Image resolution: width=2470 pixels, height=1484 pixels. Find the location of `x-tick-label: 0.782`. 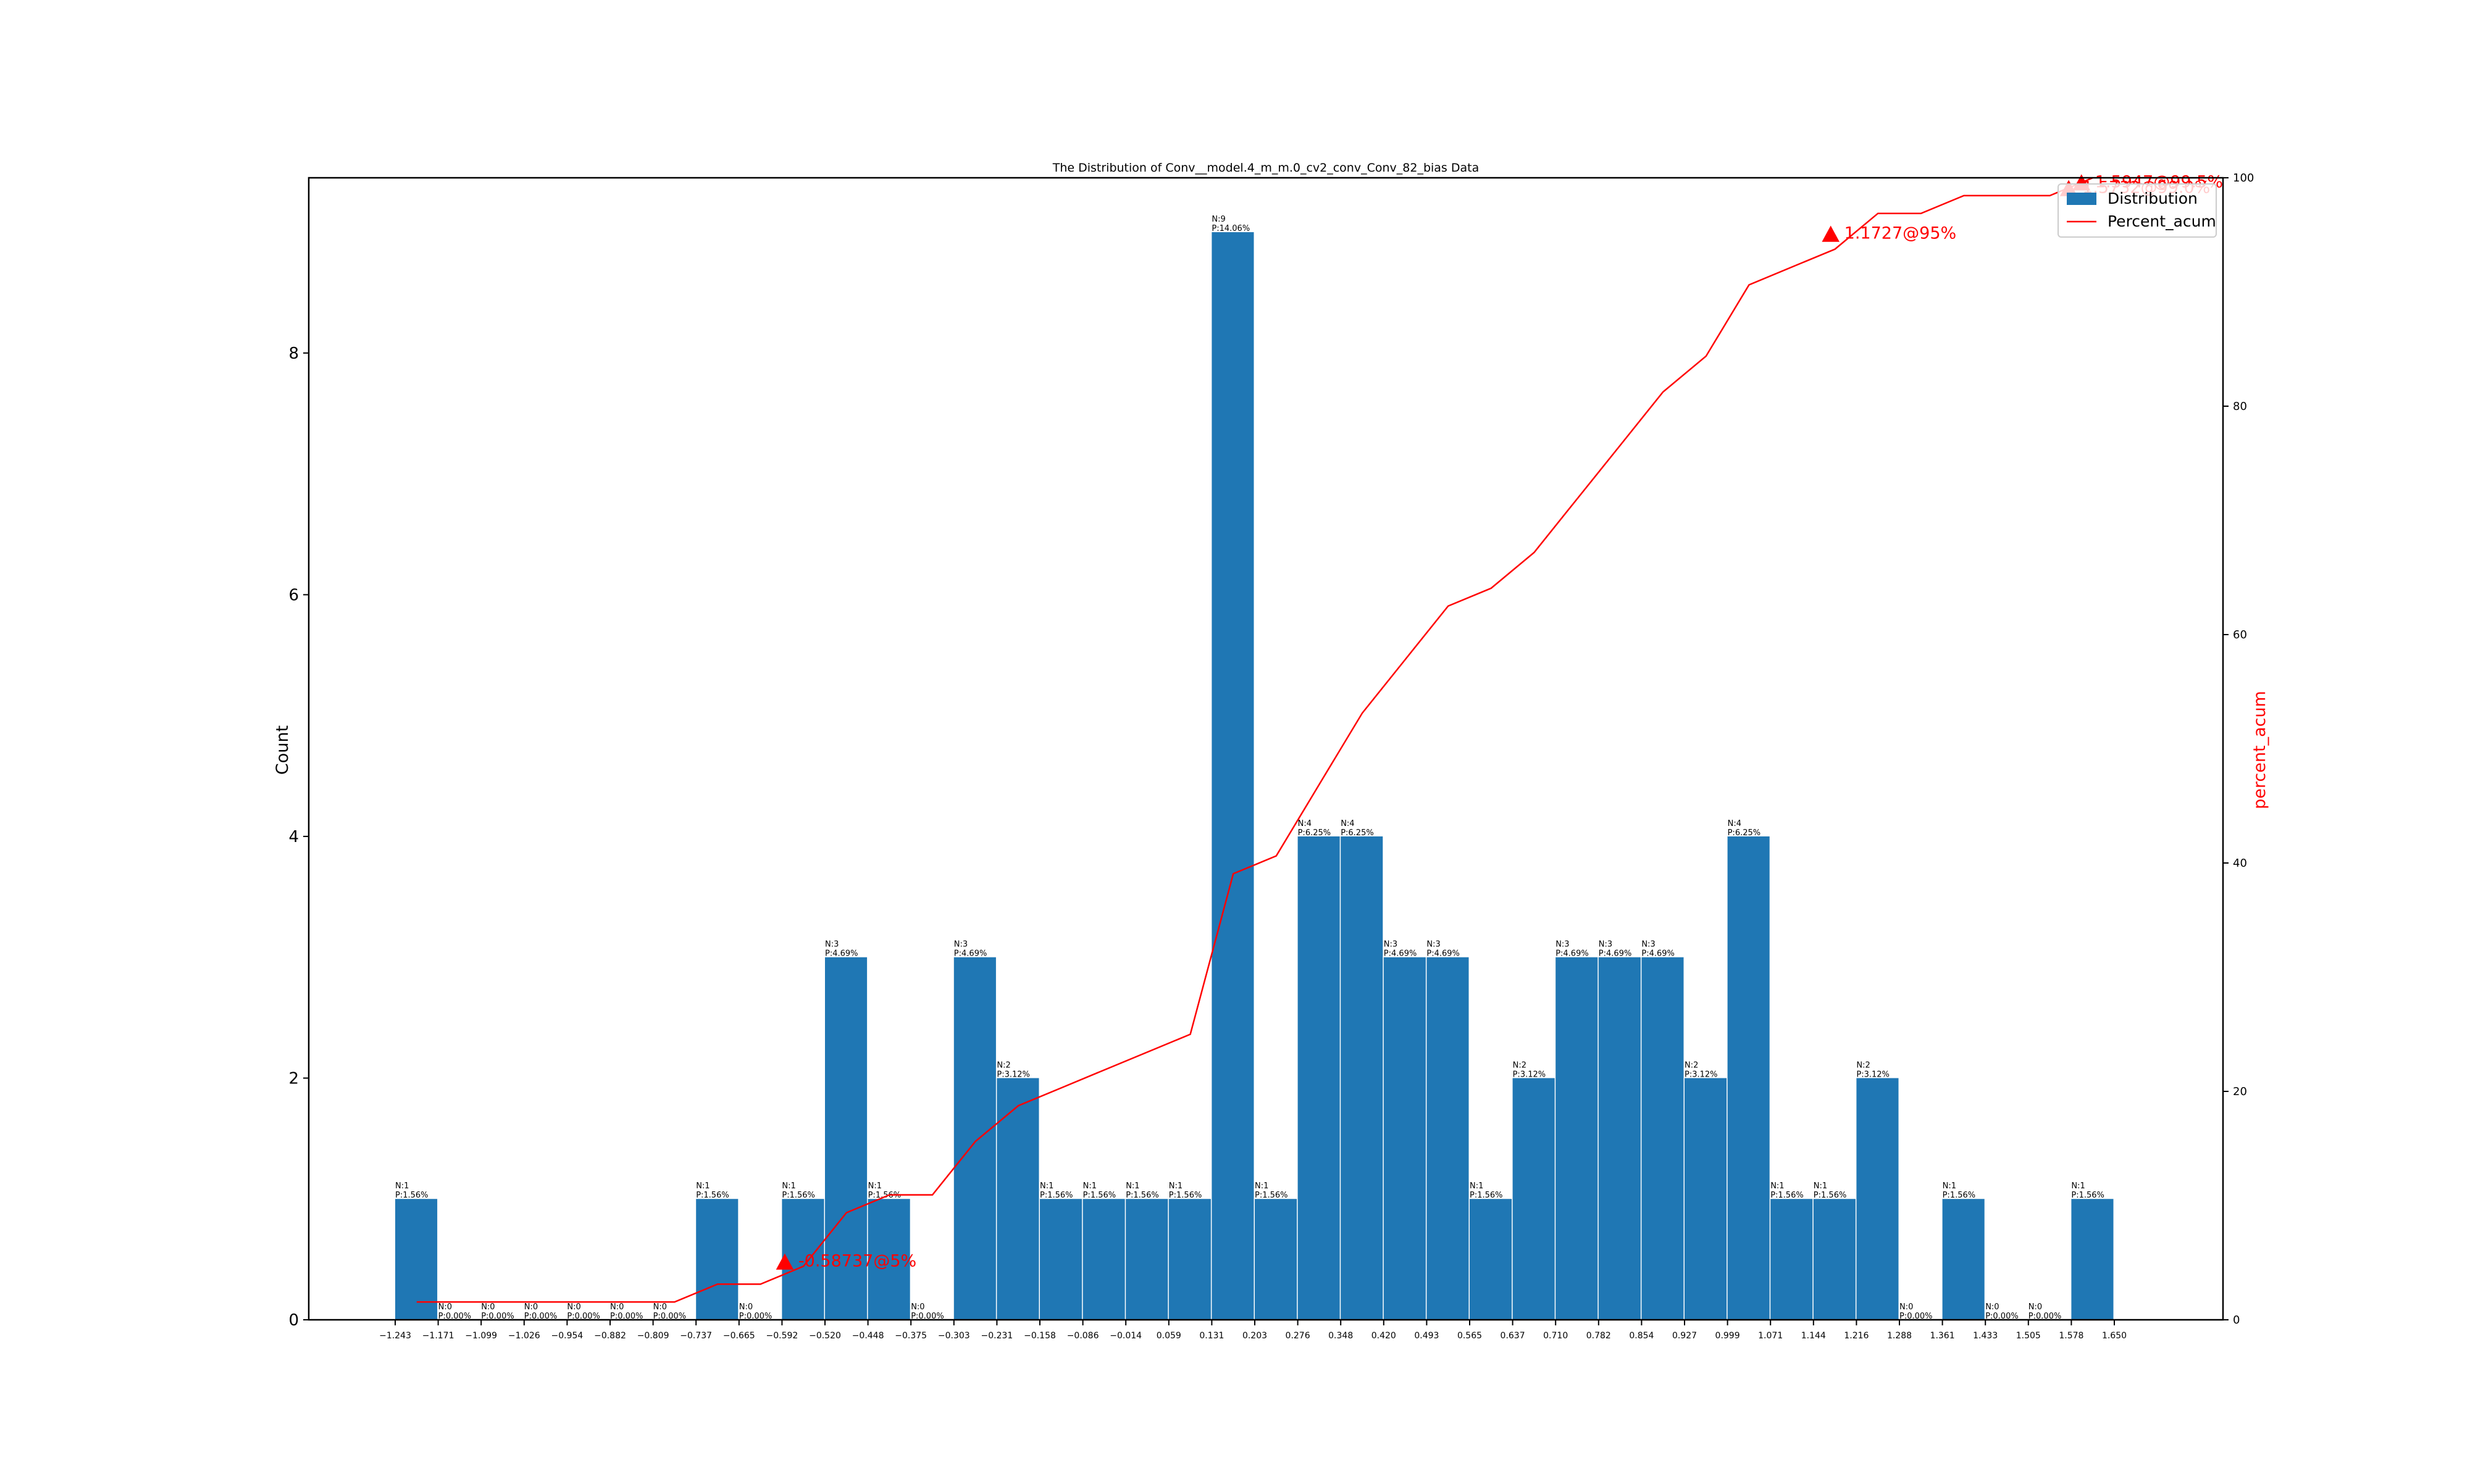

x-tick-label: 0.782 is located at coordinates (1598, 1336).